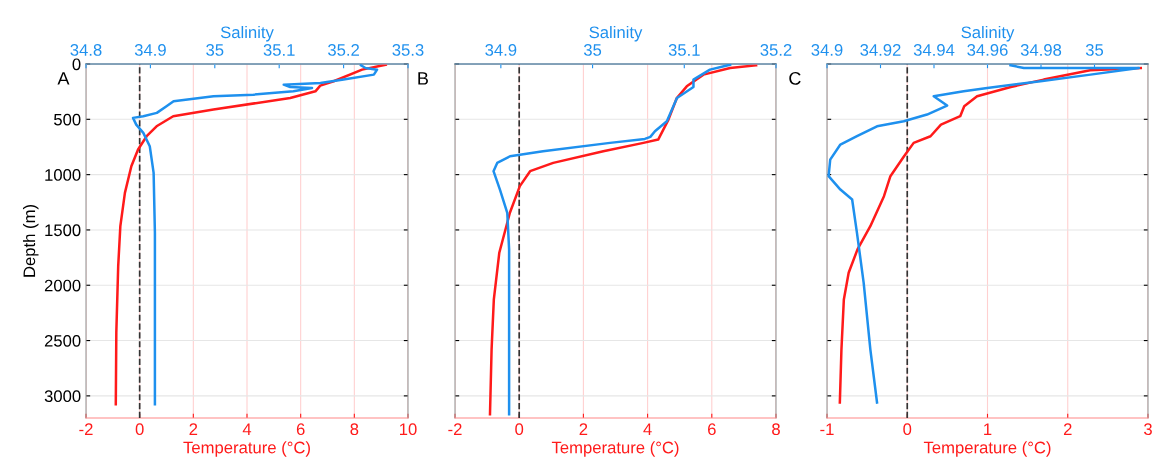 This screenshot has width=1163, height=469. I want to click on x-tick-label: 10, so click(408, 429).